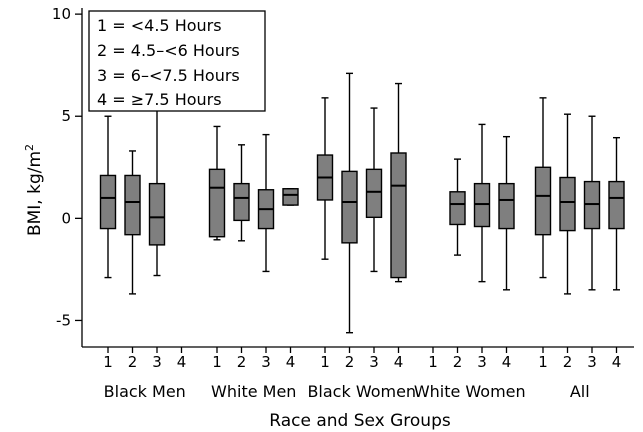  I want to click on legend-box, so click(177, 61).